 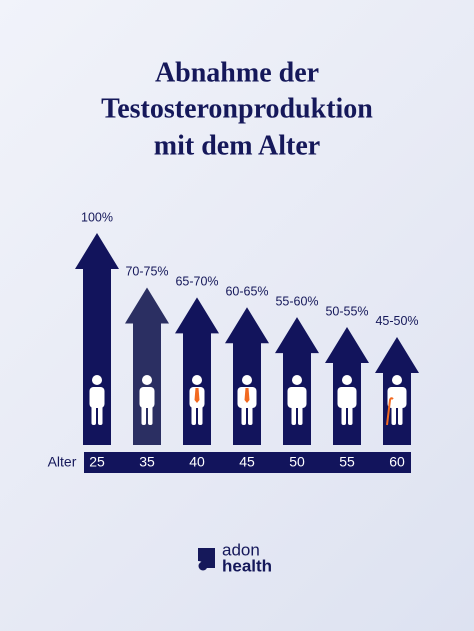 What do you see at coordinates (347, 462) in the screenshot?
I see `x-tick-label: 55` at bounding box center [347, 462].